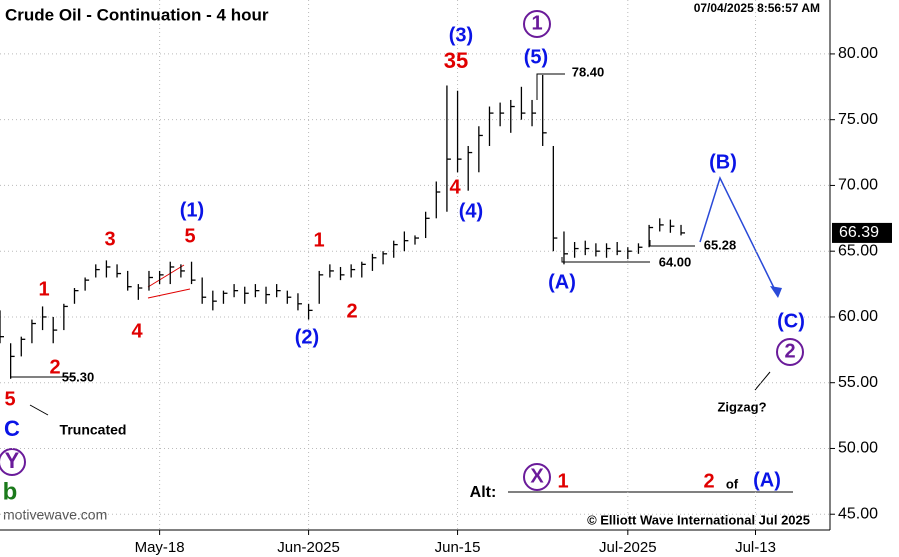 This screenshot has width=899, height=557. I want to click on y-tick-label: 45.00, so click(858, 513).